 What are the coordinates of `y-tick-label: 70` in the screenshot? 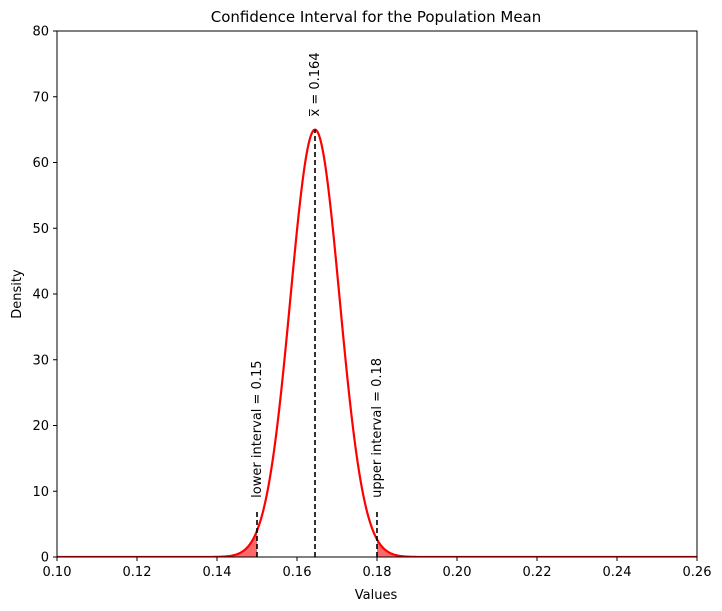 It's located at (40, 97).